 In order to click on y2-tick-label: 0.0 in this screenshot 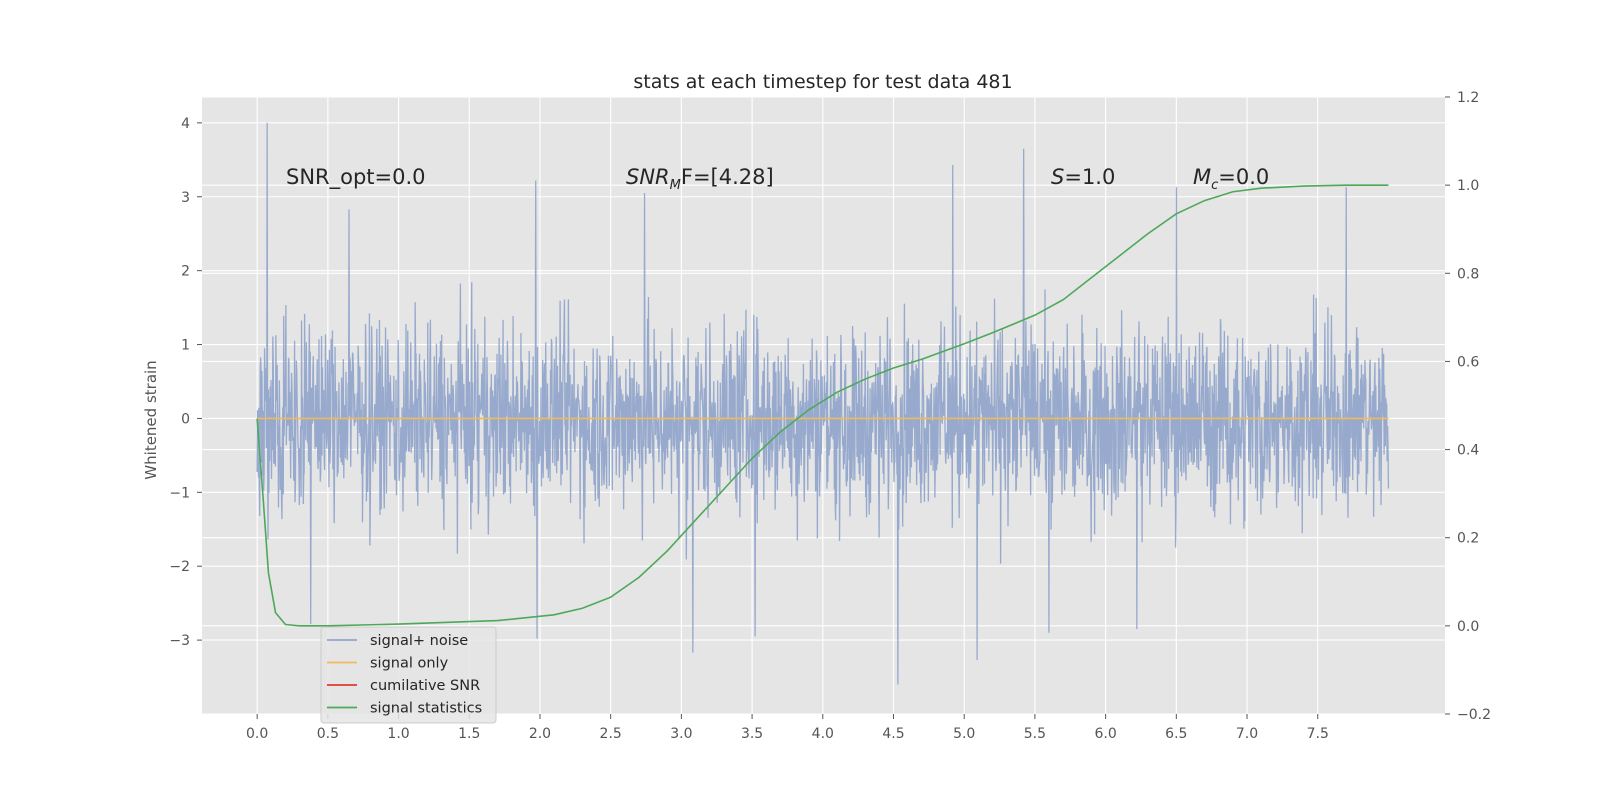, I will do `click(1468, 627)`.